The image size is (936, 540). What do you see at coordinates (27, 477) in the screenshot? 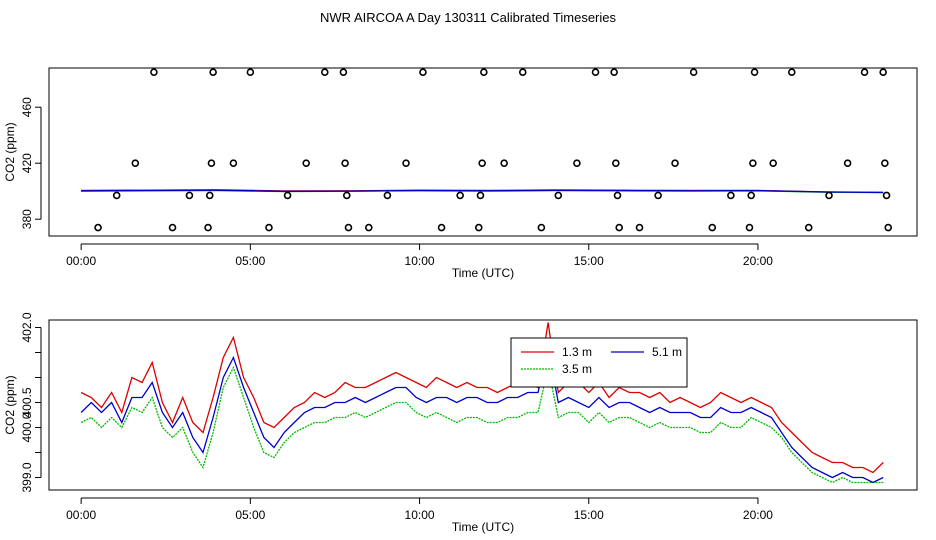
I see `y-tick-label: 399.0` at bounding box center [27, 477].